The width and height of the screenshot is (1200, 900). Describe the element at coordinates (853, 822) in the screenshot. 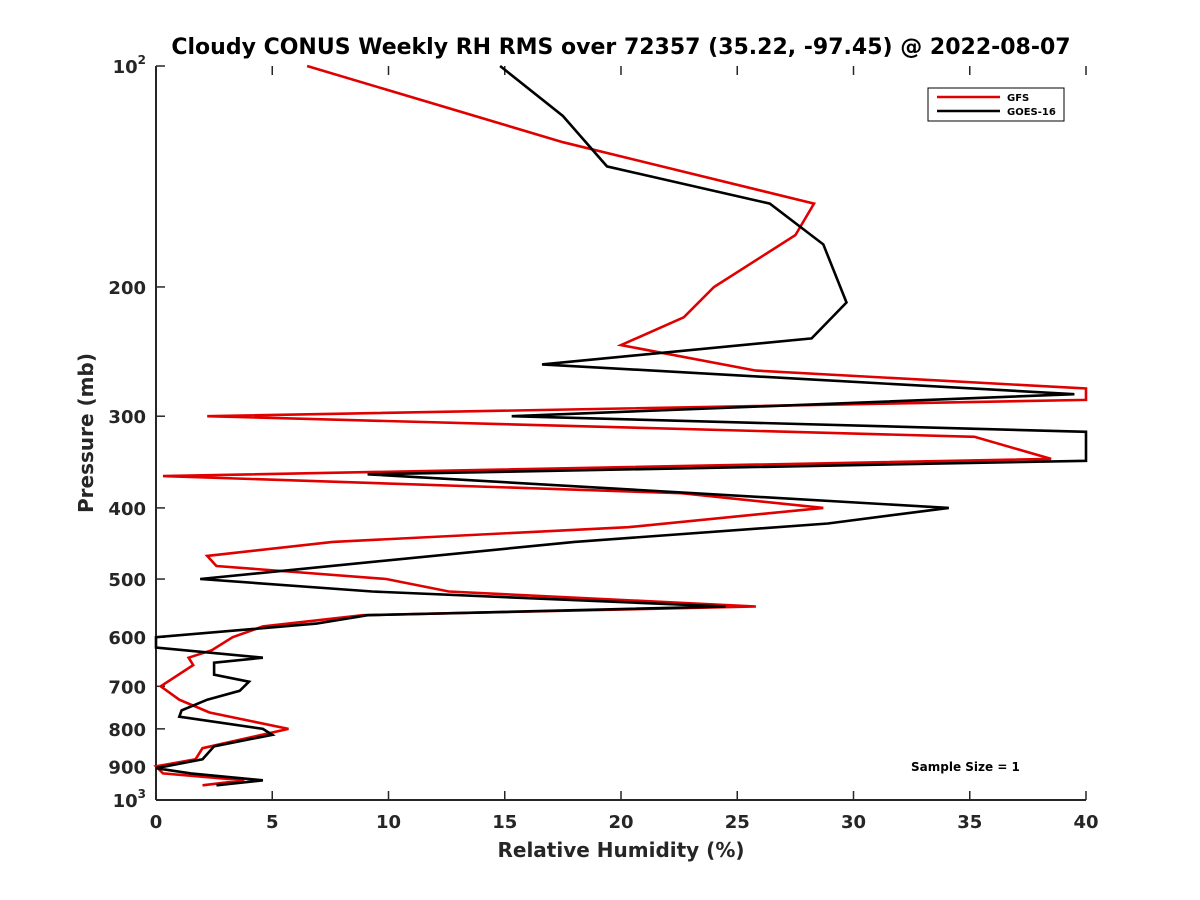

I see `x-tick-label: 30` at that location.